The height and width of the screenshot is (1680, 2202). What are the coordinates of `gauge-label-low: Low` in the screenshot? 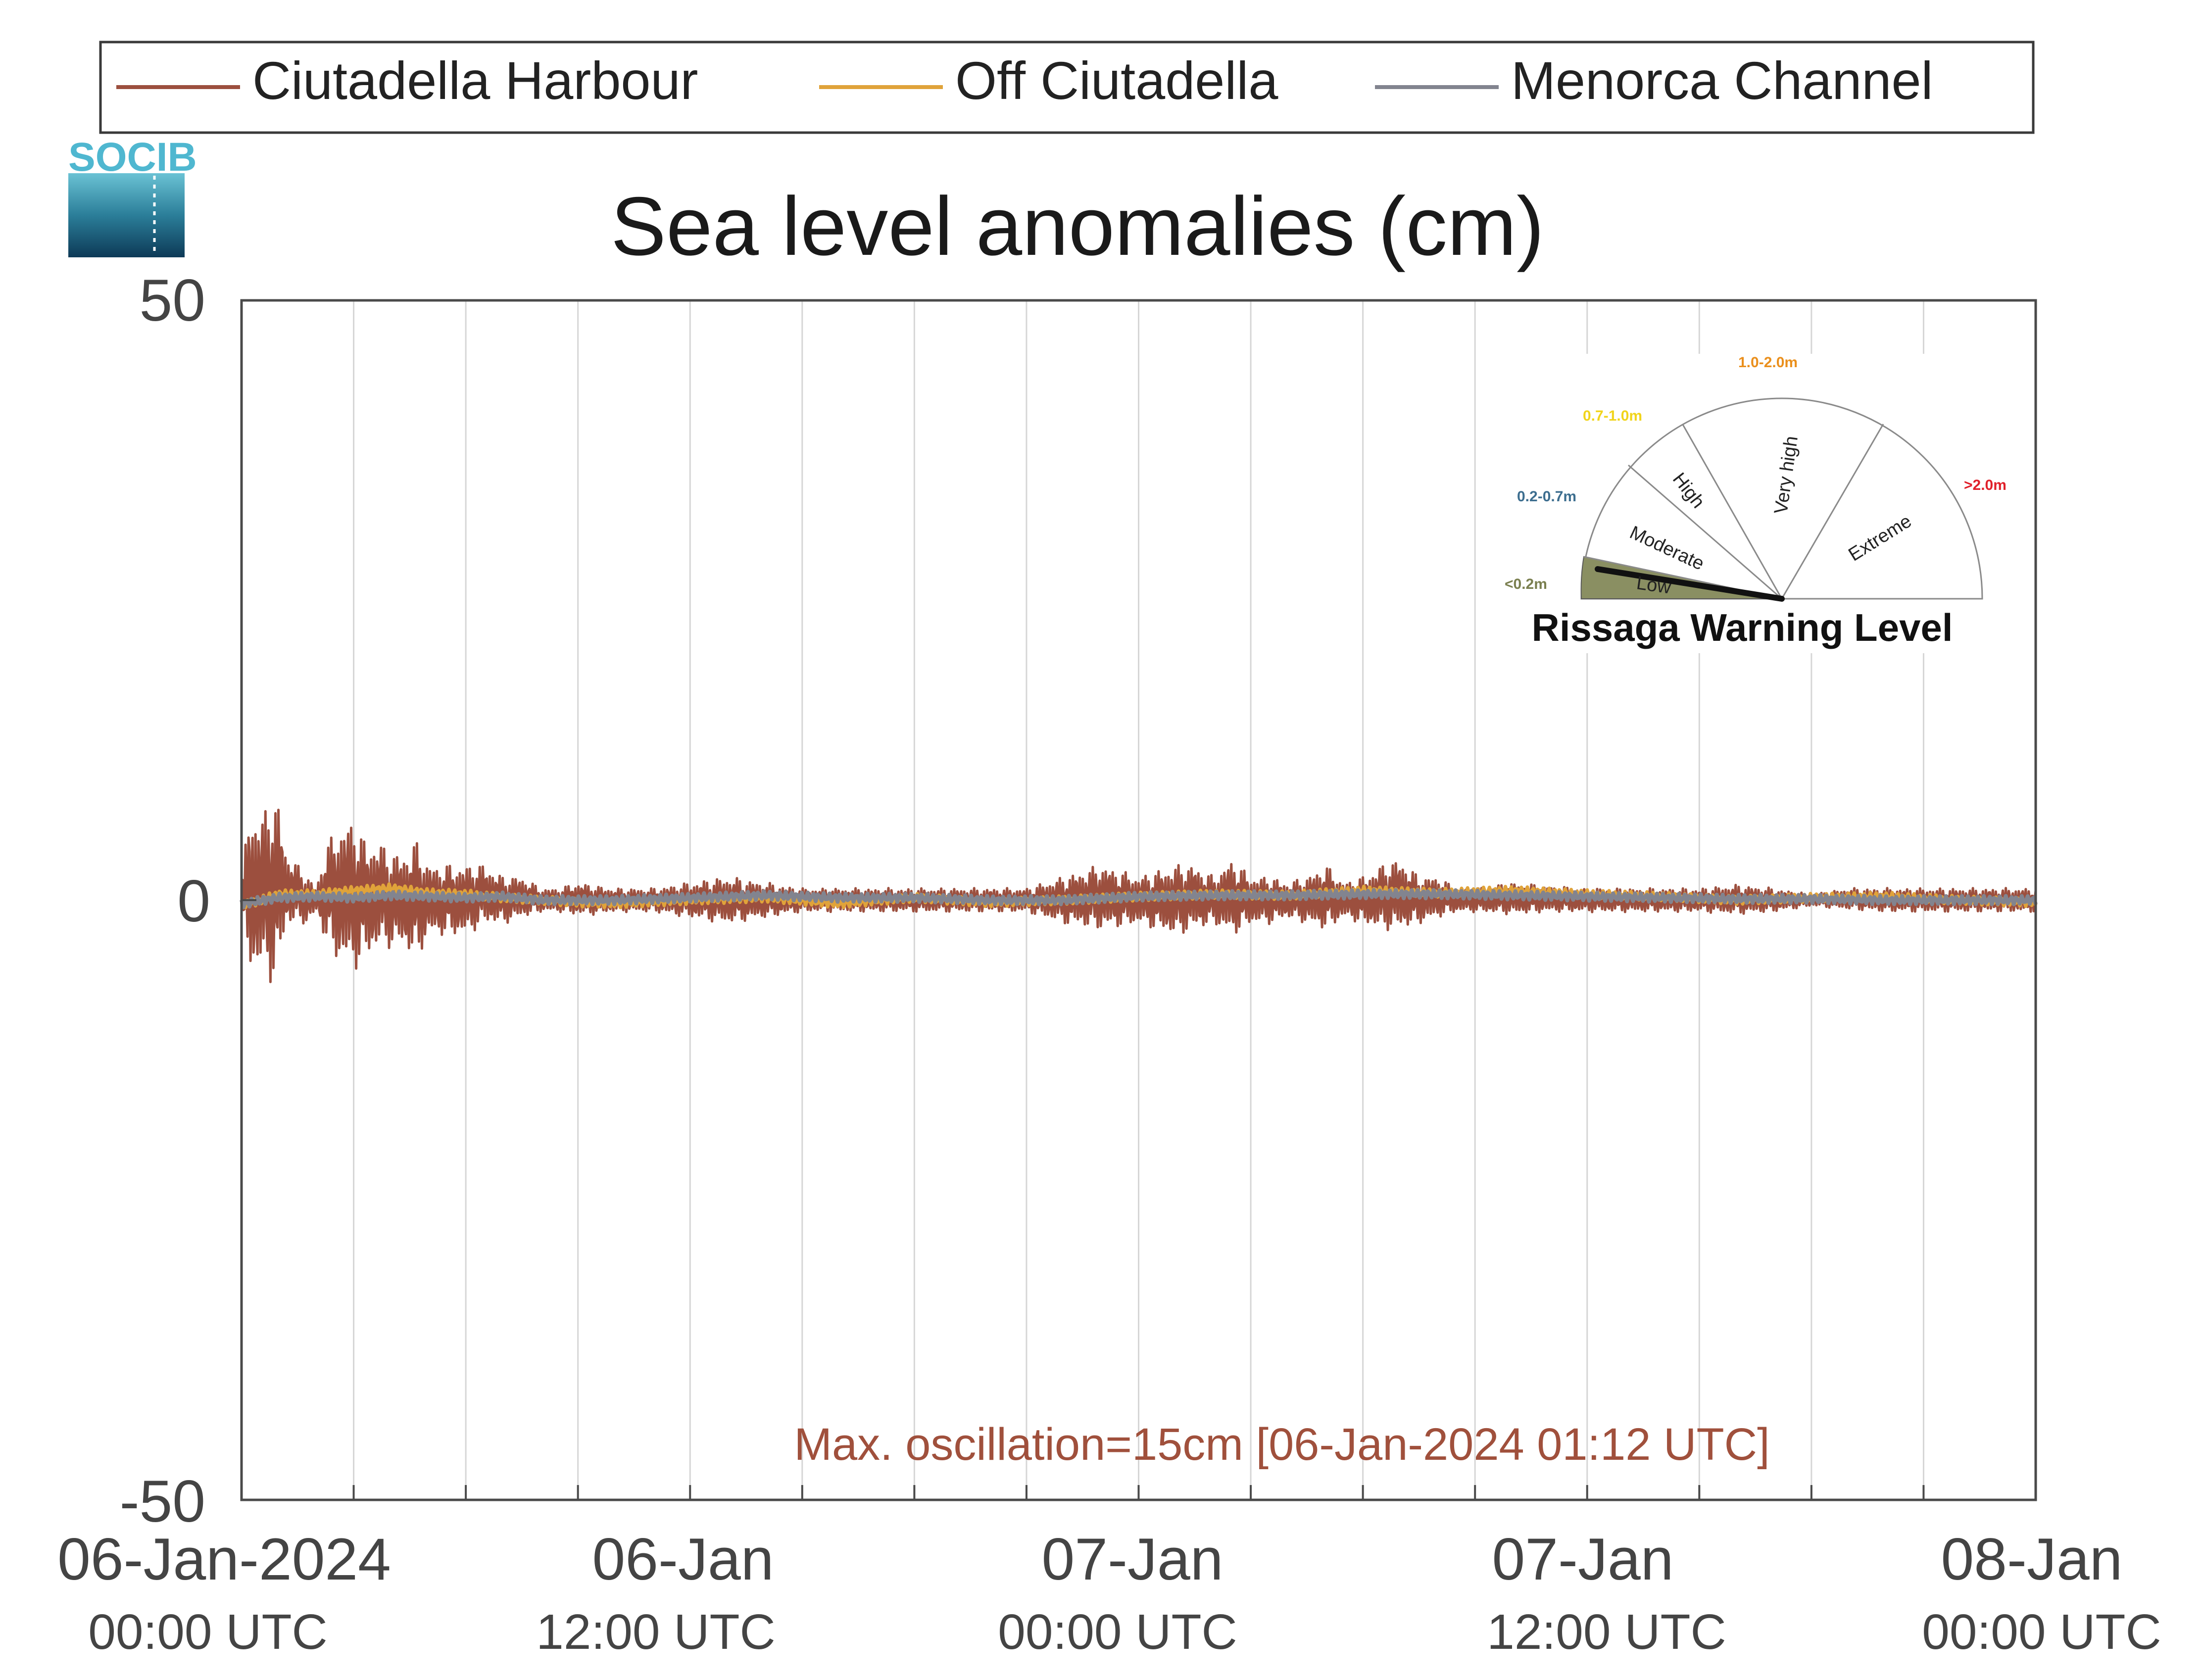 It's located at (1653, 586).